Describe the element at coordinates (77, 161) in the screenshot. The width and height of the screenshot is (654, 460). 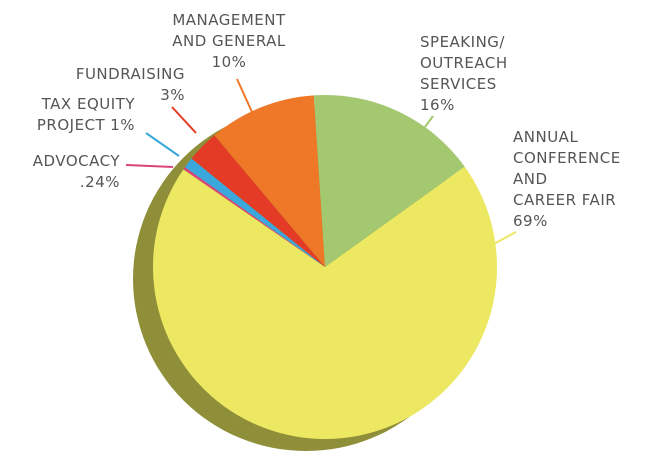
I see `label-line: ADVOCACY` at that location.